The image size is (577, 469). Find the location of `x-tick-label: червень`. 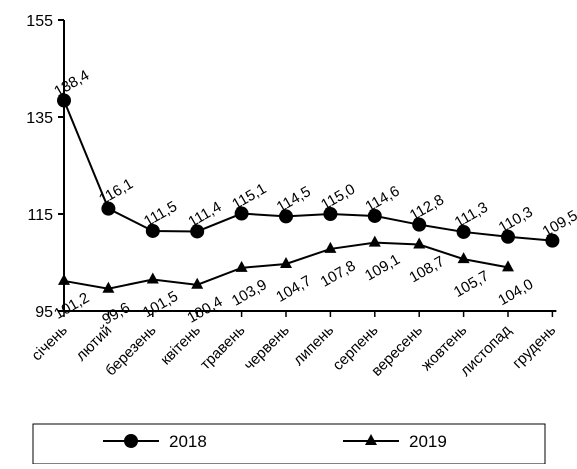

x-tick-label: червень is located at coordinates (267, 348).